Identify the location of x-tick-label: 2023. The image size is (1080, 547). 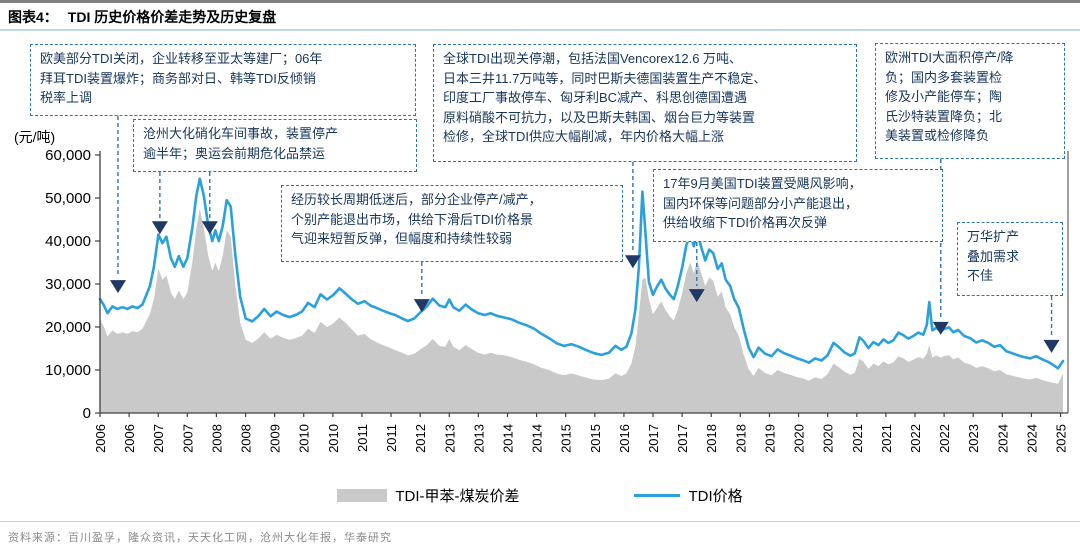
(973, 438).